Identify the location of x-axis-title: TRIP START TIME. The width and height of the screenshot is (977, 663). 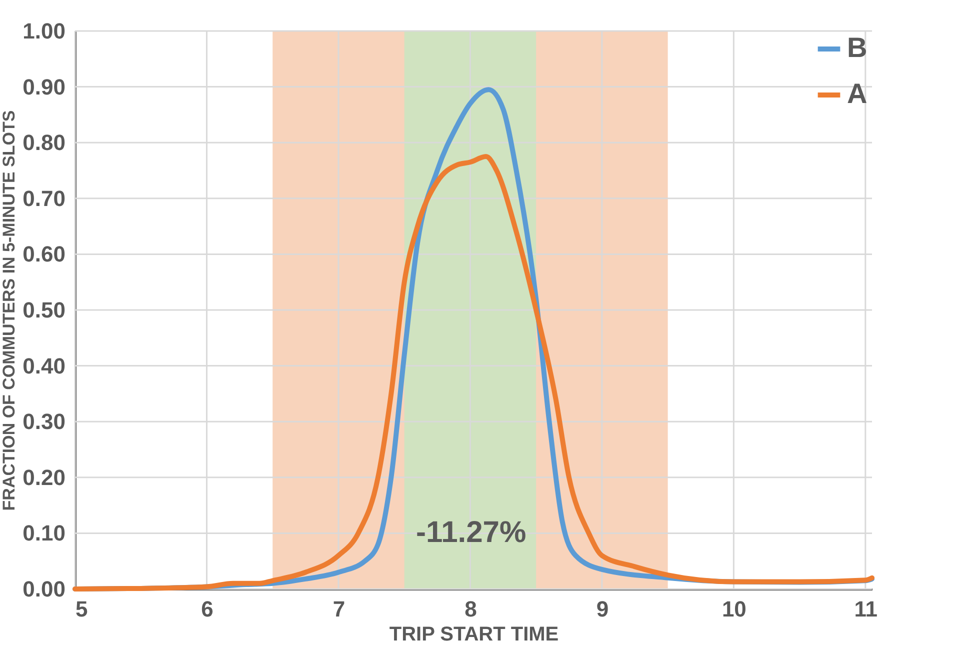
(474, 635).